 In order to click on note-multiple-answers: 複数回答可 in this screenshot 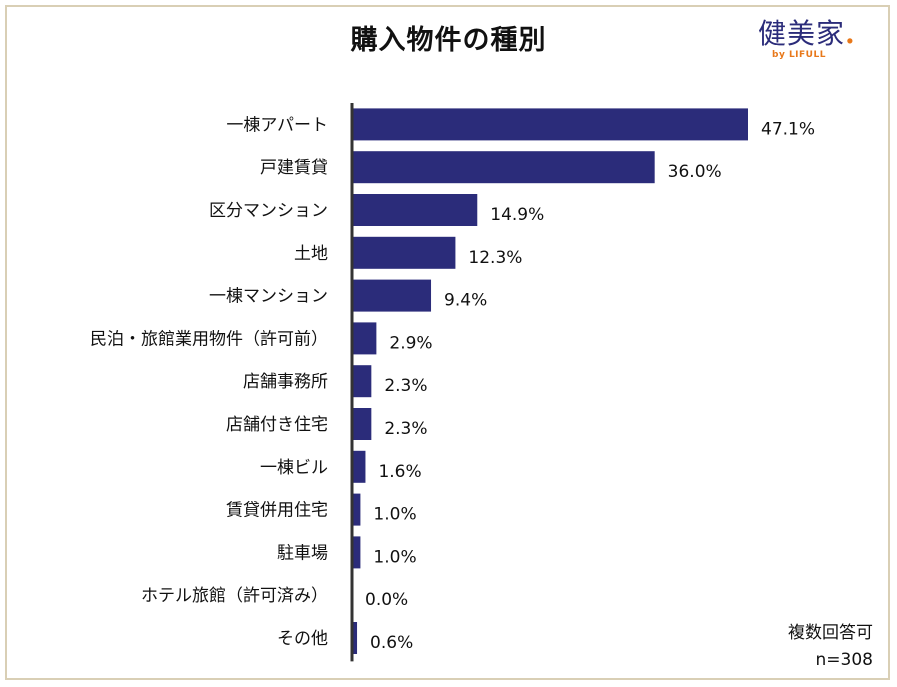, I will do `click(830, 633)`.